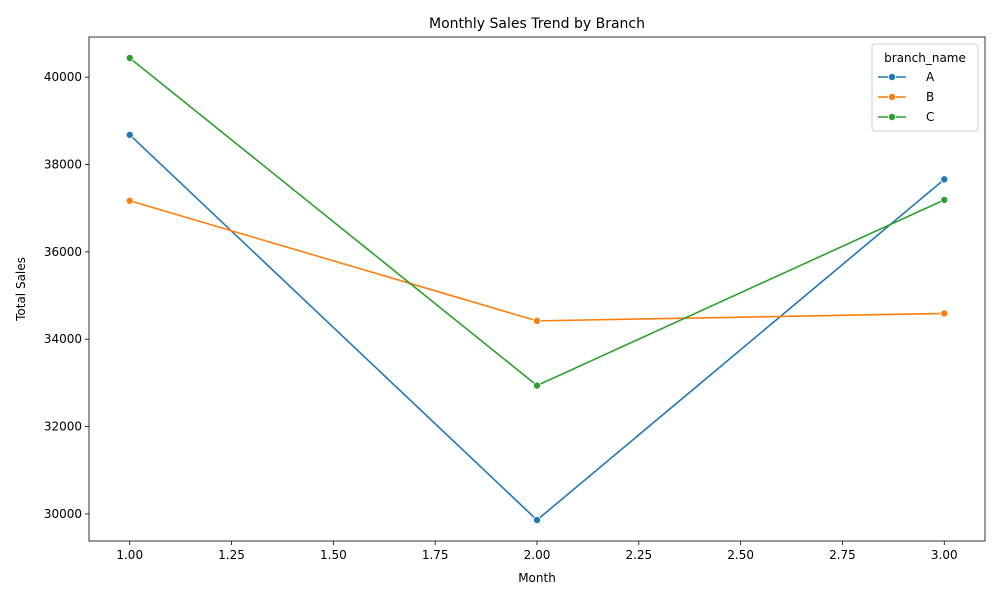  Describe the element at coordinates (740, 555) in the screenshot. I see `x-tick-label: 2.50` at that location.